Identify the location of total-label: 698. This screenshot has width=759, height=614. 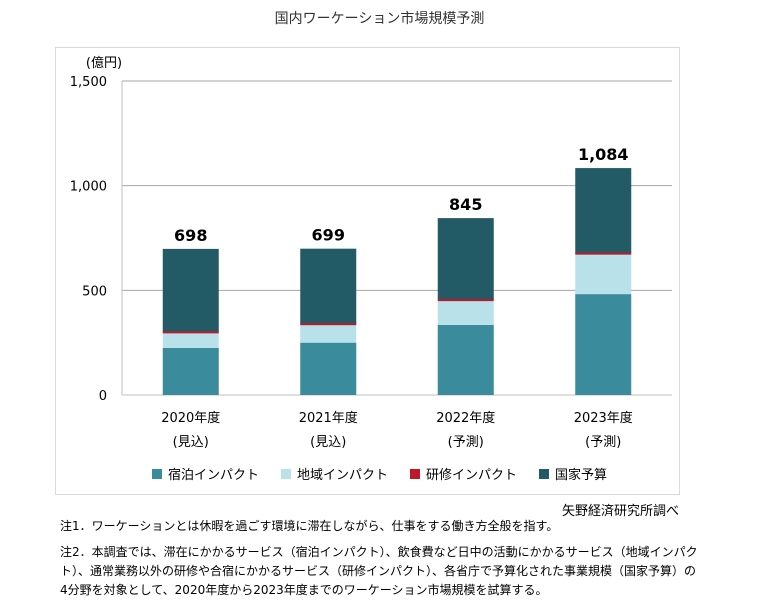
(190, 235).